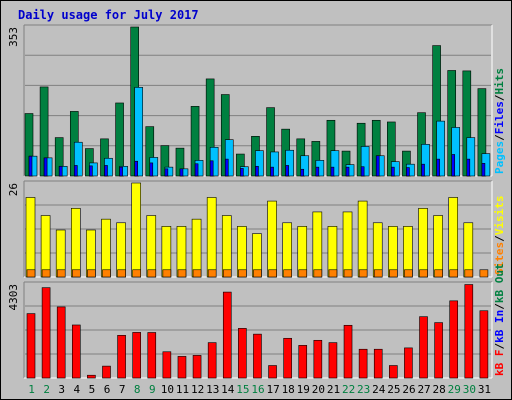  What do you see at coordinates (363, 389) in the screenshot?
I see `x-tick-label: 23` at bounding box center [363, 389].